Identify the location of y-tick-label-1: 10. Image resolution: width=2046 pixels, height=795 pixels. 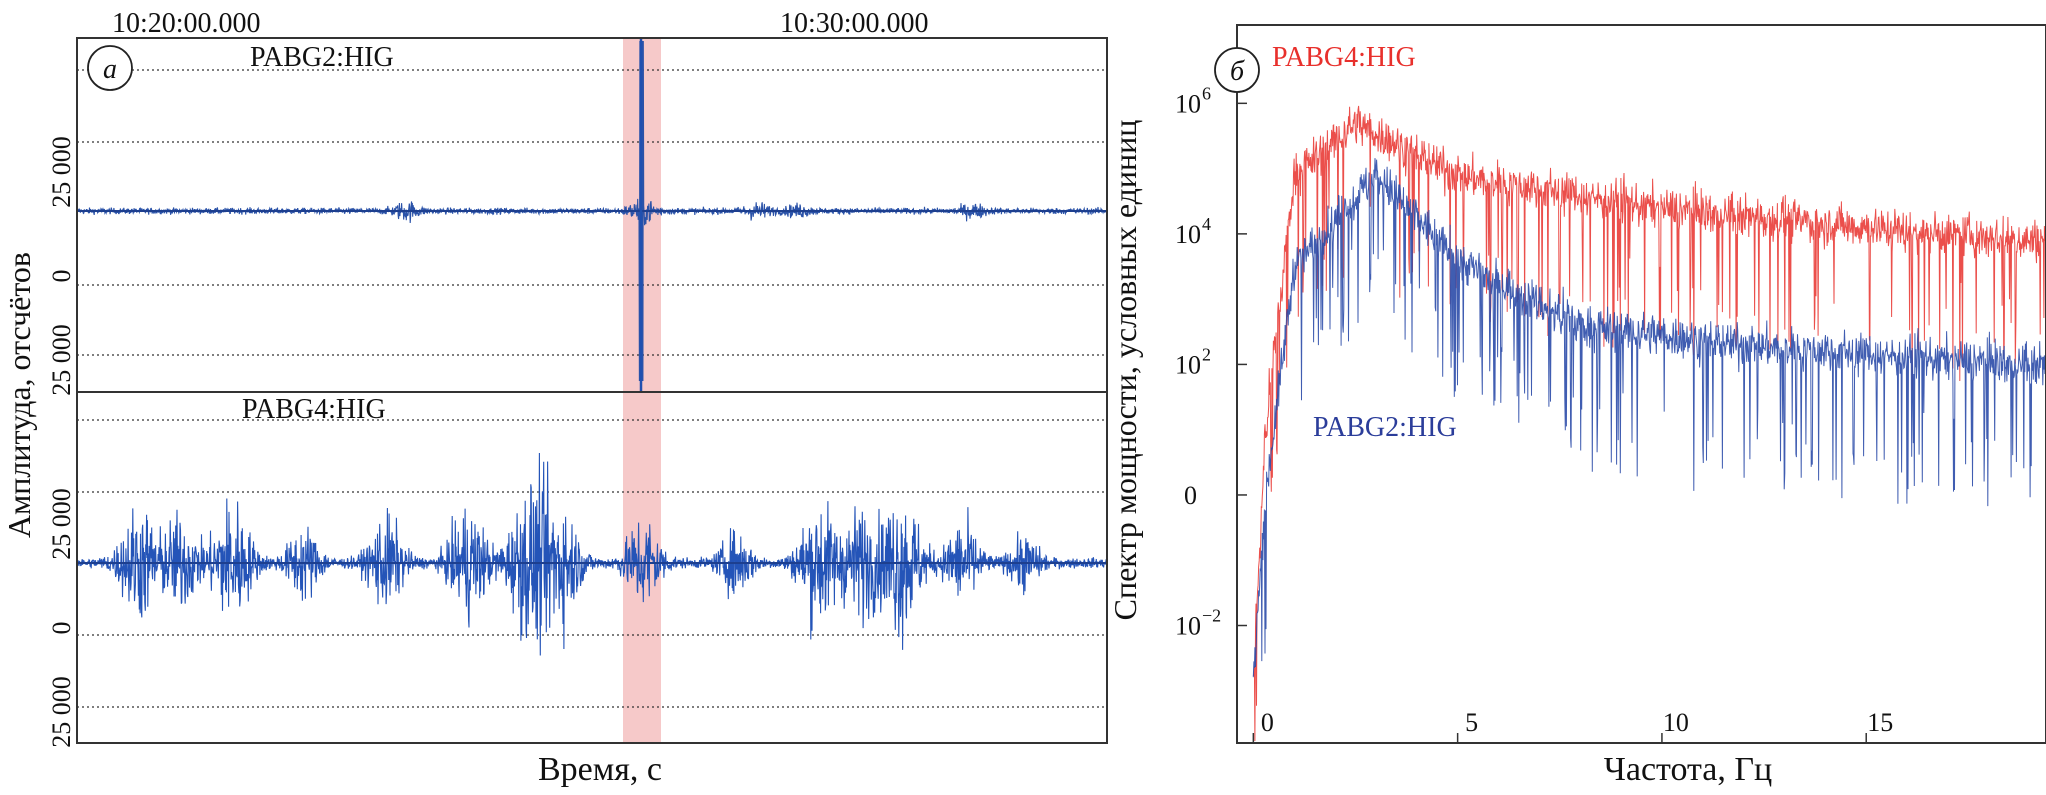
(1188, 103).